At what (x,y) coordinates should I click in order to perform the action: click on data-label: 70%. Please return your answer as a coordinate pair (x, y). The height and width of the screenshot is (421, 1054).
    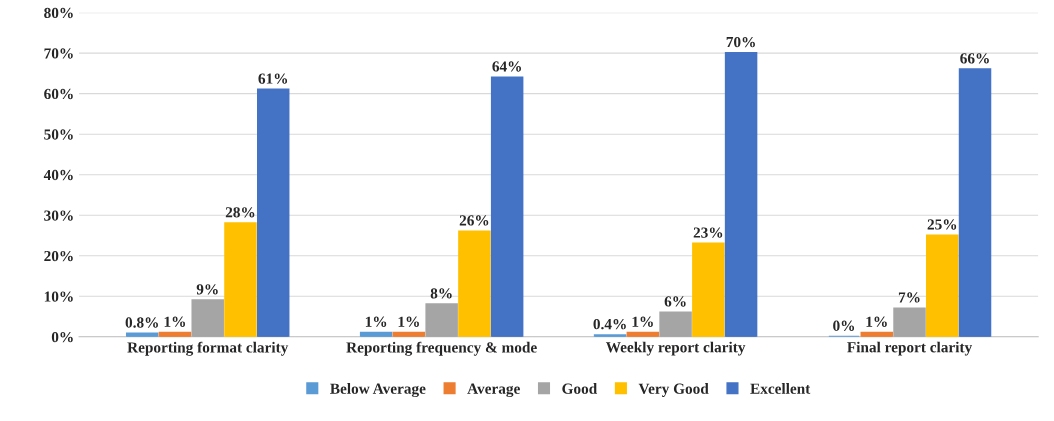
    Looking at the image, I should click on (740, 42).